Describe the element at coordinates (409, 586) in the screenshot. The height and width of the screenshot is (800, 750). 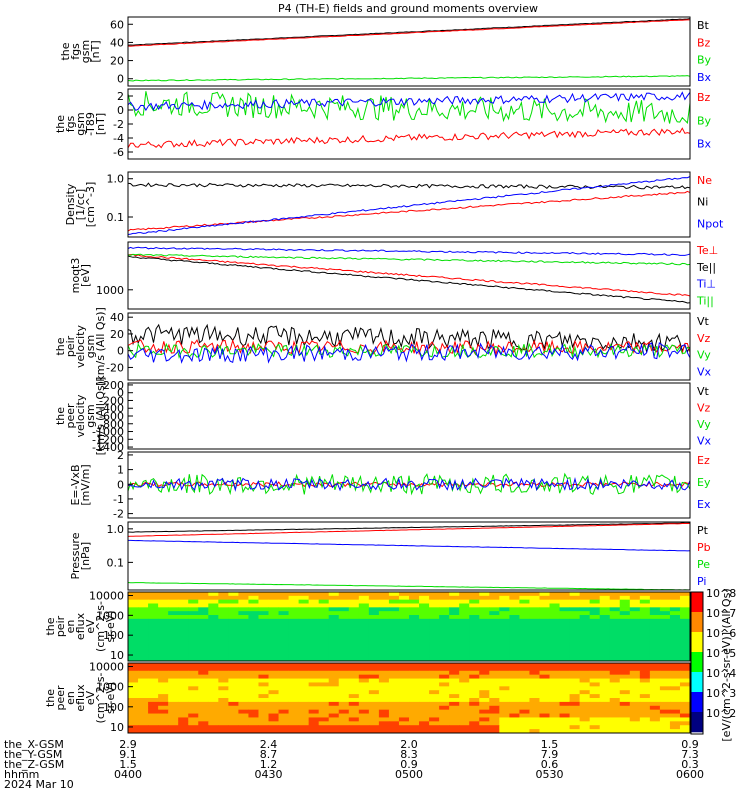
I see `series-pe` at that location.